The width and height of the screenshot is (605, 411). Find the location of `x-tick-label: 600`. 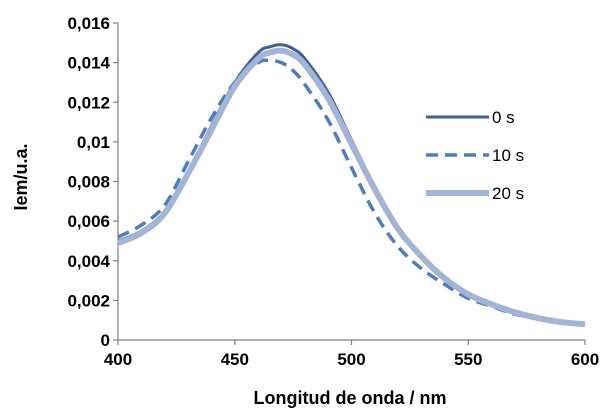

x-tick-label: 600 is located at coordinates (585, 359).